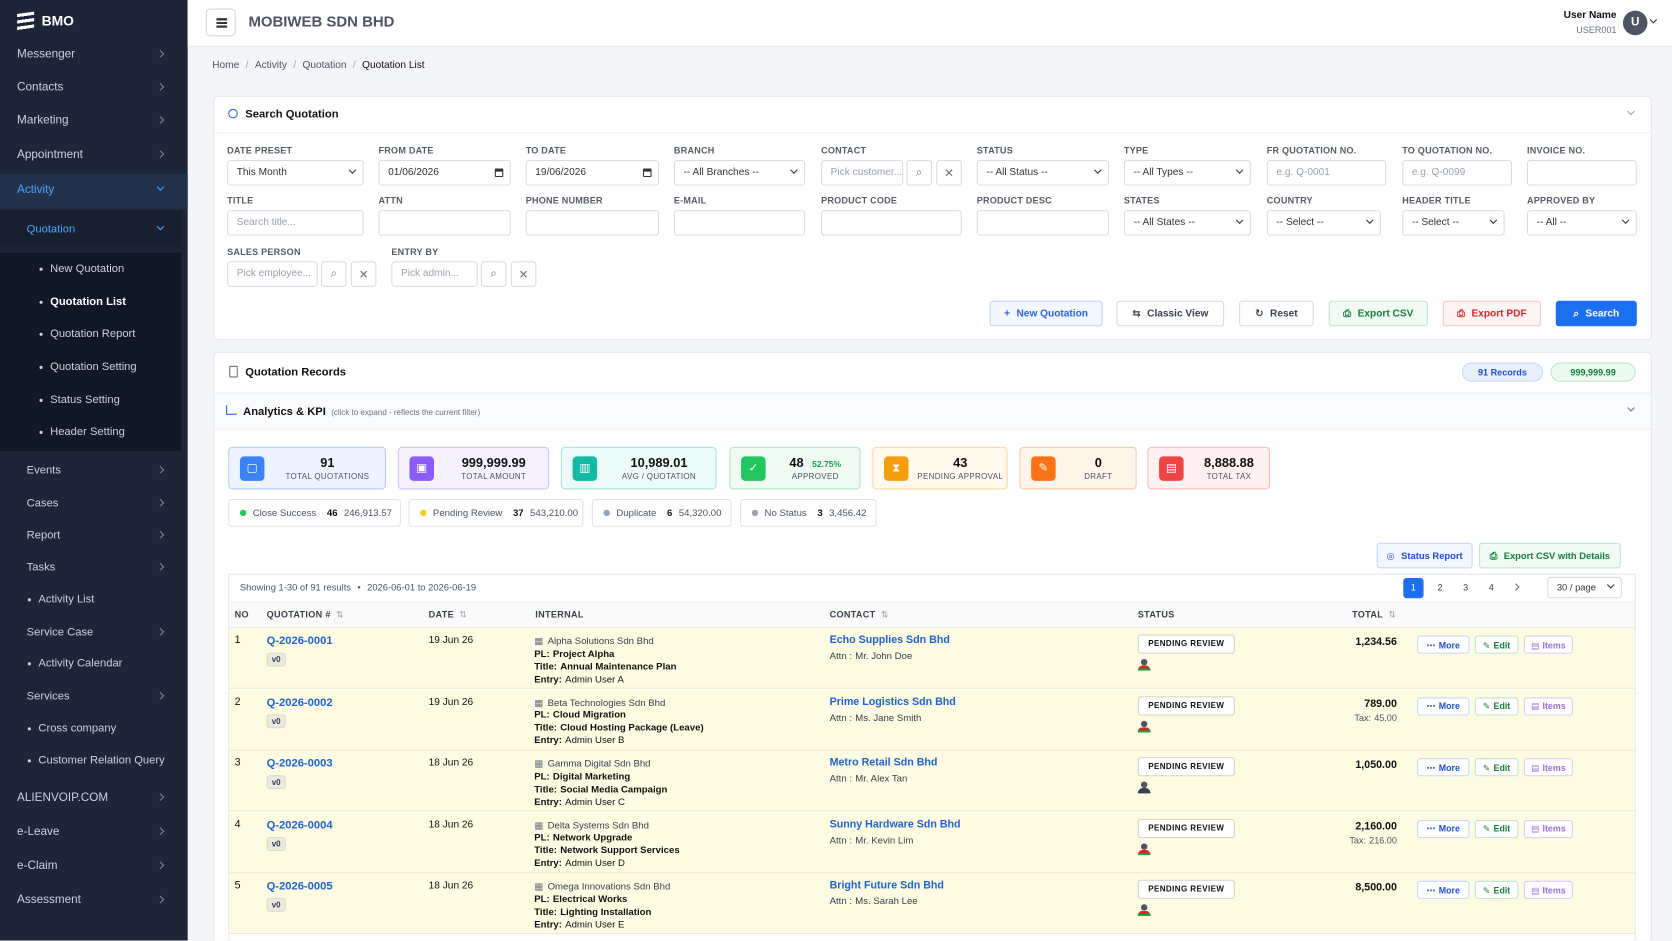  What do you see at coordinates (1378, 313) in the screenshot?
I see `action-button: ⎙ Export CSV` at bounding box center [1378, 313].